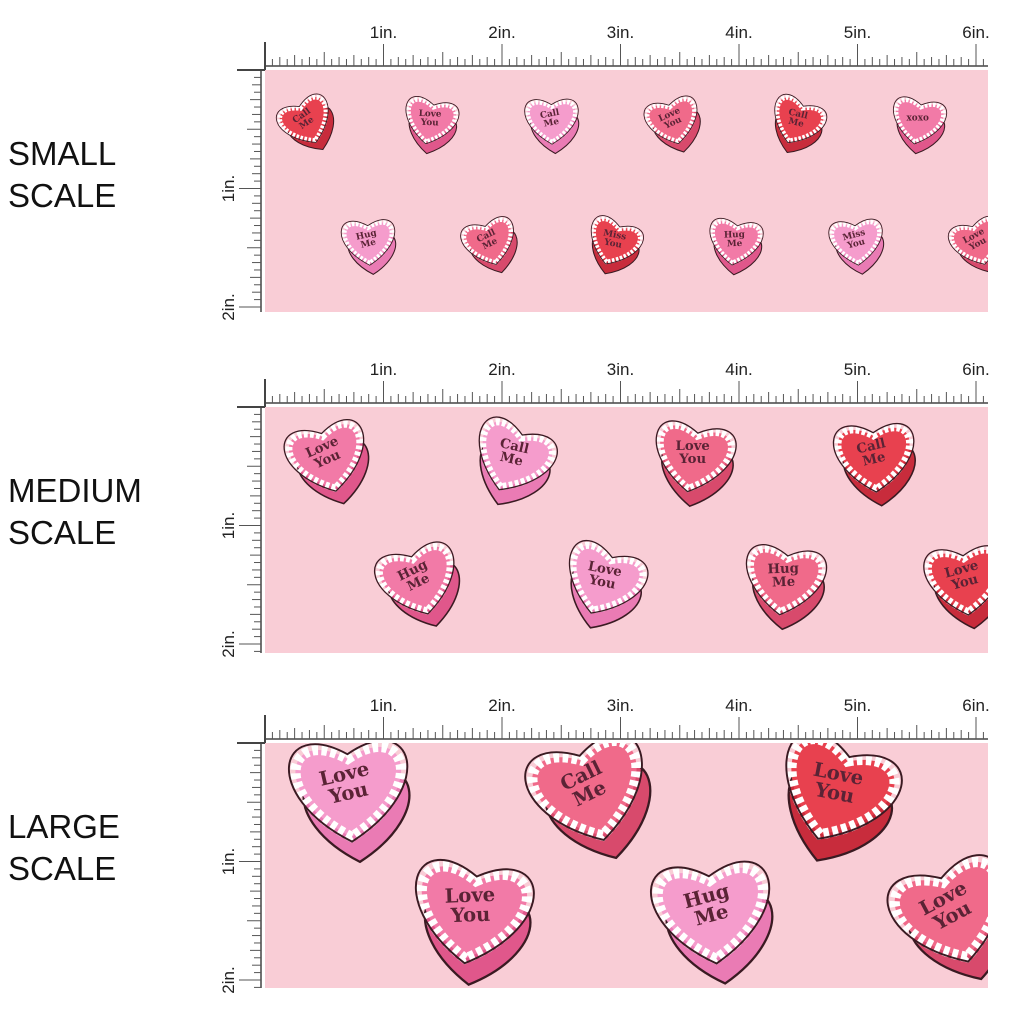  Describe the element at coordinates (614, 235) in the screenshot. I see `heart-text: Miss` at that location.